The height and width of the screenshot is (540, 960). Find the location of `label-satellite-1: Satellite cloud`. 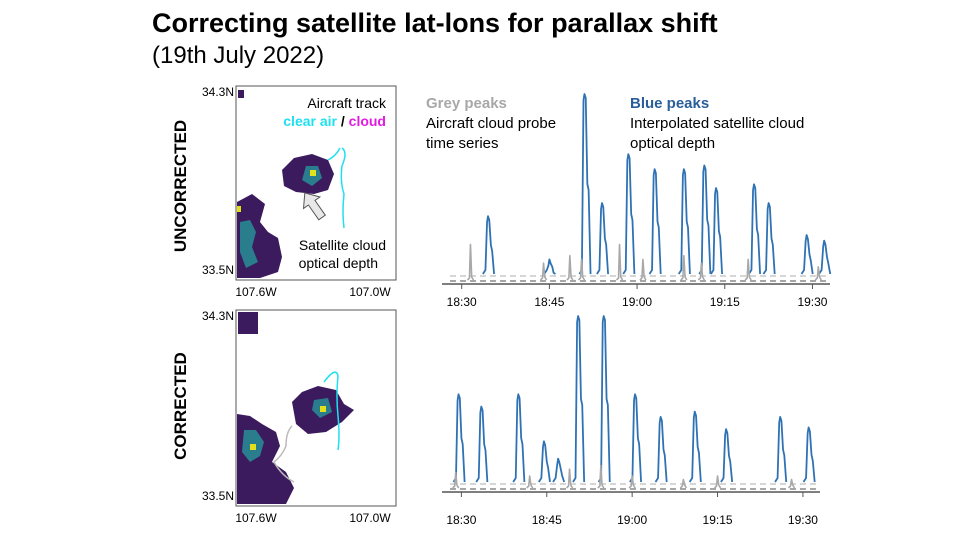

label-satellite-1: Satellite cloud is located at coordinates (342, 245).